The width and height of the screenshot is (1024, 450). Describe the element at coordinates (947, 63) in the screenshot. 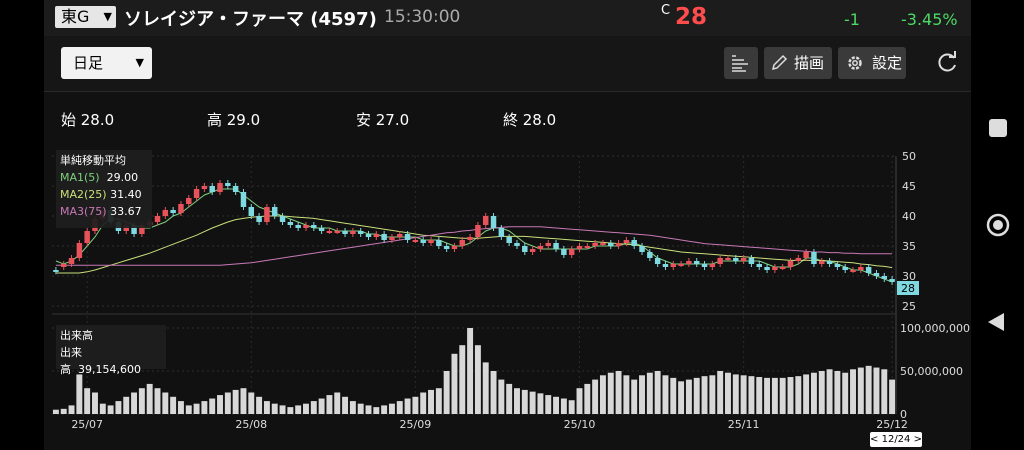

I see `refresh-icon` at that location.